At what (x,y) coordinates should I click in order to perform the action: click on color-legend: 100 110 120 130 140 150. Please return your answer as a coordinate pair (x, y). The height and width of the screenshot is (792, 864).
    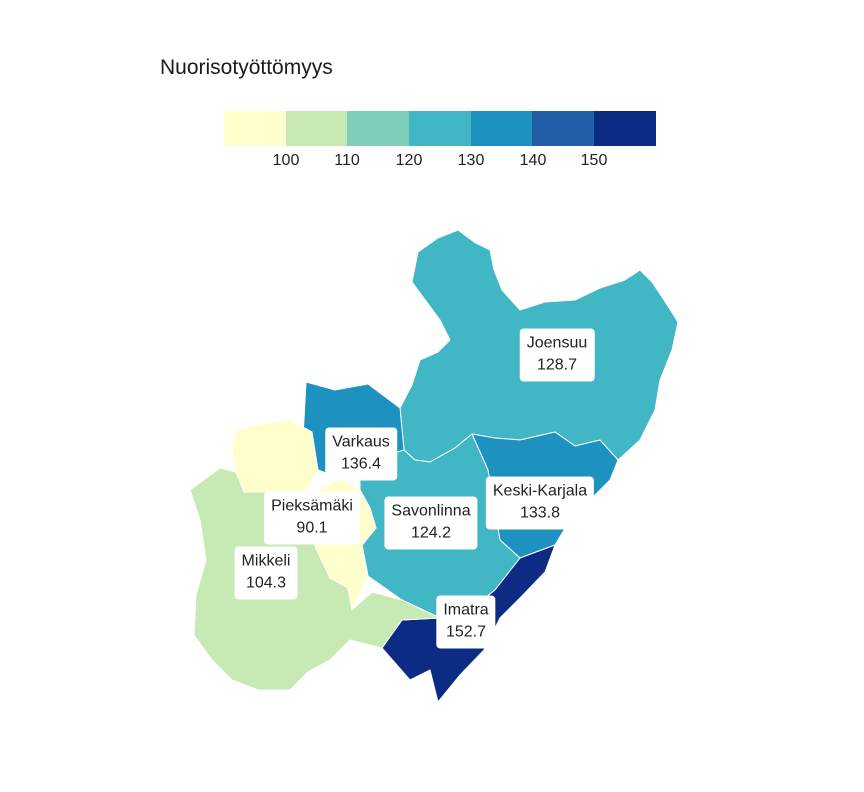
    Looking at the image, I should click on (440, 143).